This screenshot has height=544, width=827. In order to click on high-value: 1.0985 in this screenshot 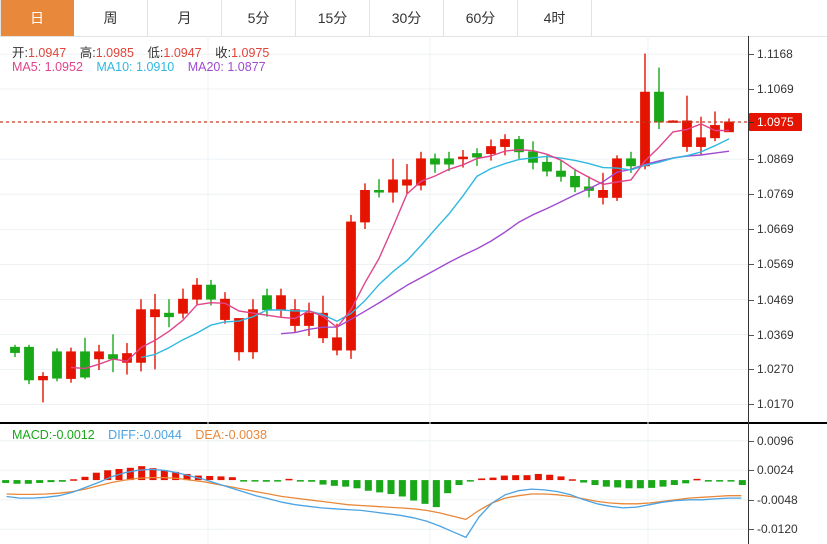, I will do `click(114, 53)`.